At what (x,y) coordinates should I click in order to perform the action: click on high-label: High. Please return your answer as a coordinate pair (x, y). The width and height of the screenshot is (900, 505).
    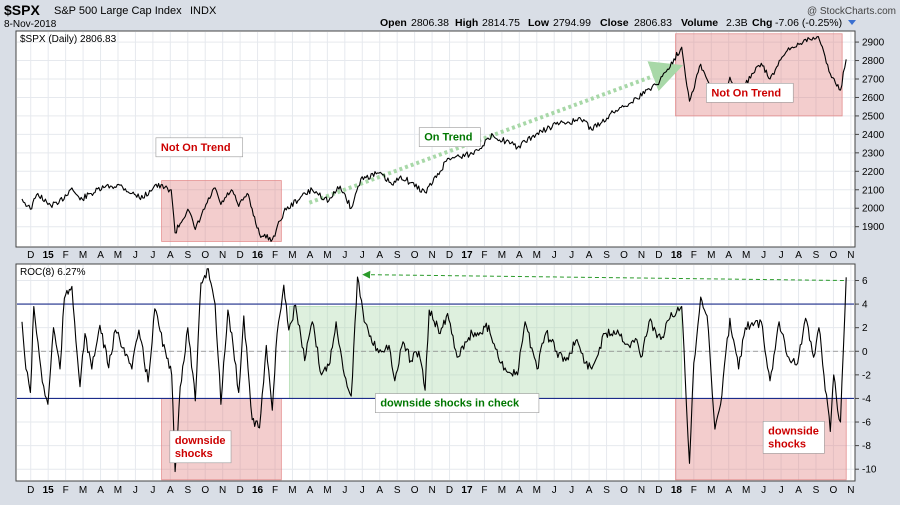
    Looking at the image, I should click on (466, 23).